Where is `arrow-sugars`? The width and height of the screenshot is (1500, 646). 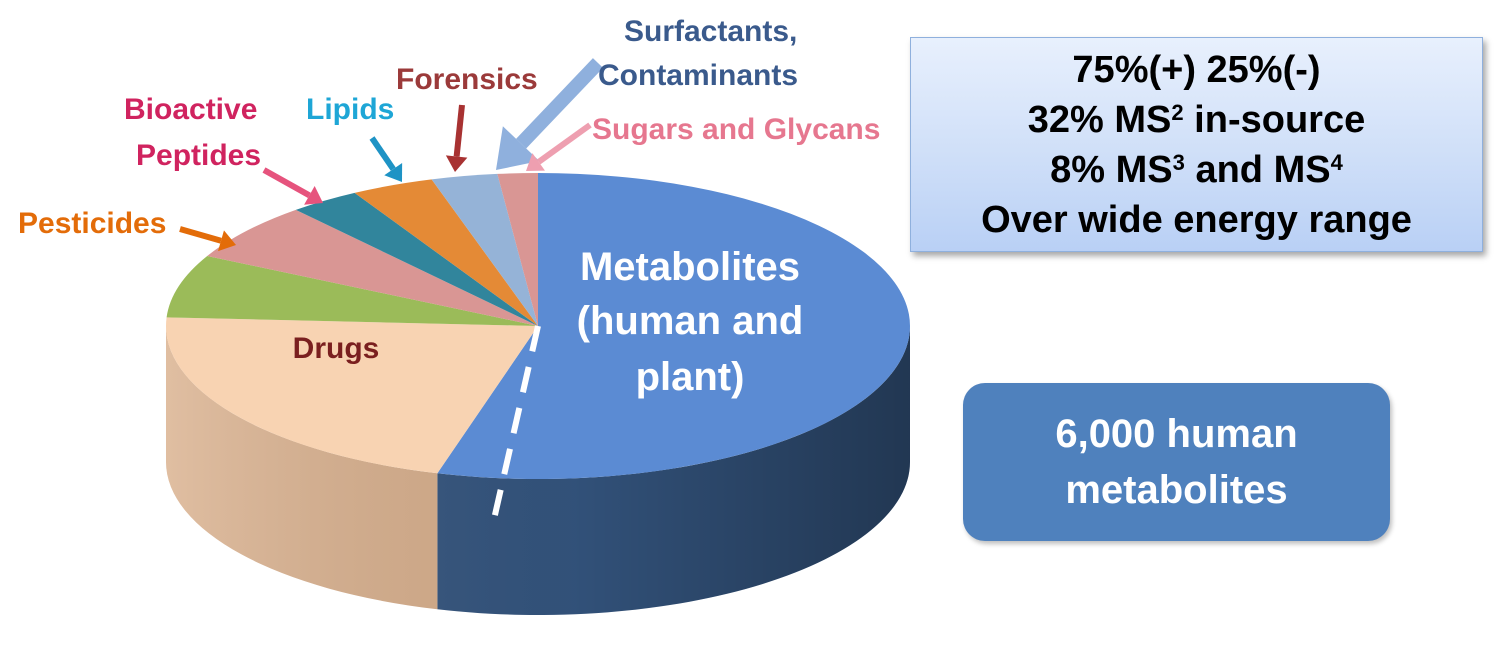
arrow-sugars is located at coordinates (564, 143).